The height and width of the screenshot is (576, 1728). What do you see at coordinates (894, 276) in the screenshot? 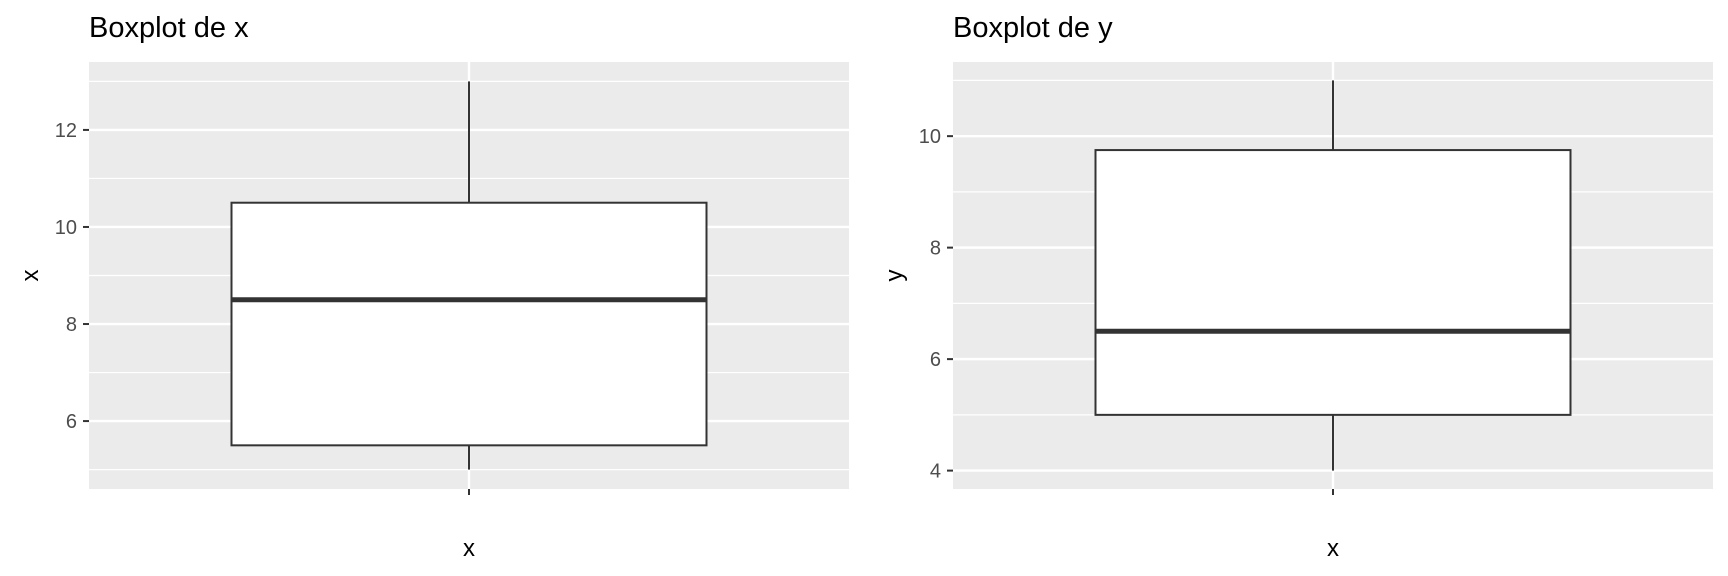
I see `y-axis-title: y` at bounding box center [894, 276].